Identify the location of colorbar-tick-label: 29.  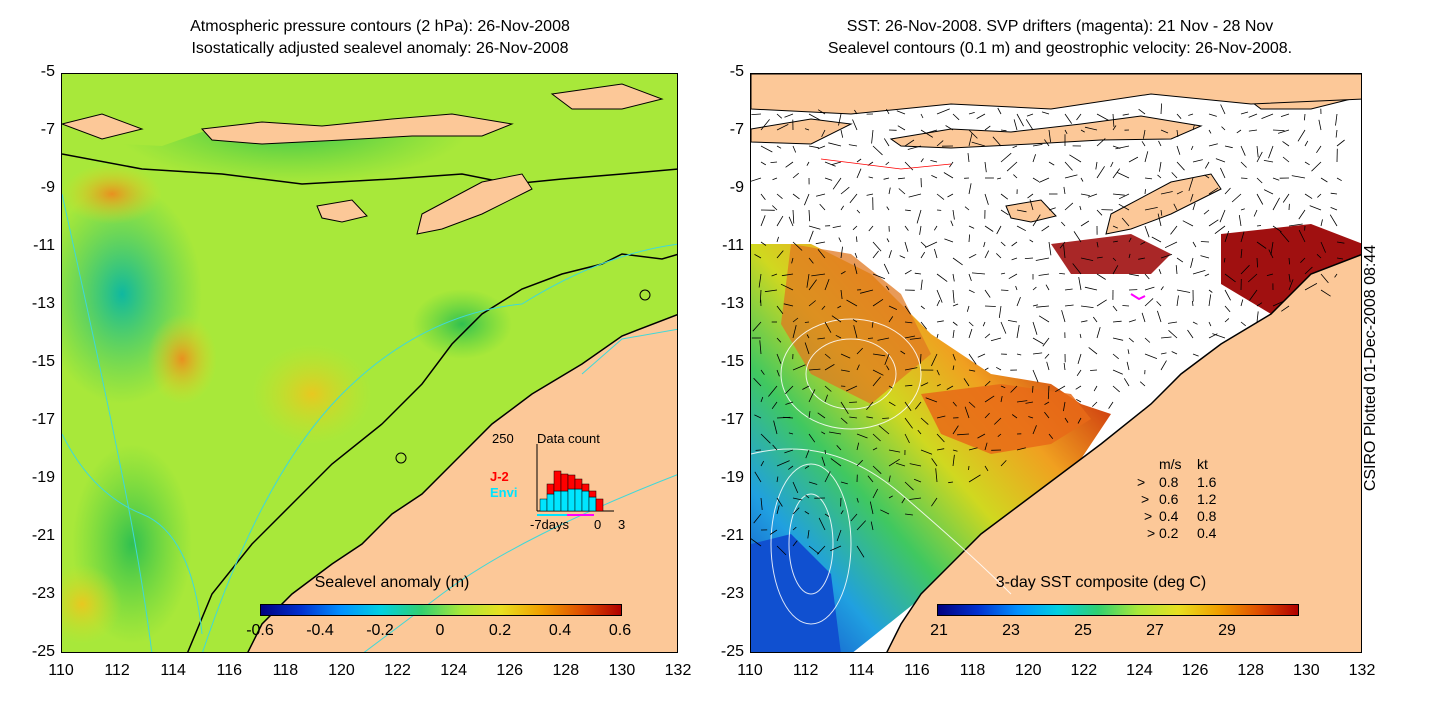
(1227, 630).